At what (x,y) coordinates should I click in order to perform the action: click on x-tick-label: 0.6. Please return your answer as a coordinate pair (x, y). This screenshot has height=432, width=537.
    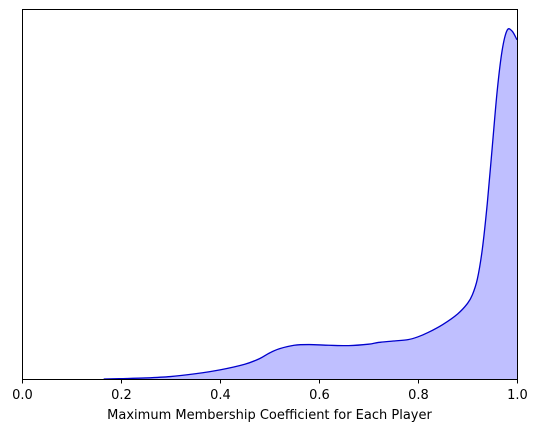
    Looking at the image, I should click on (319, 395).